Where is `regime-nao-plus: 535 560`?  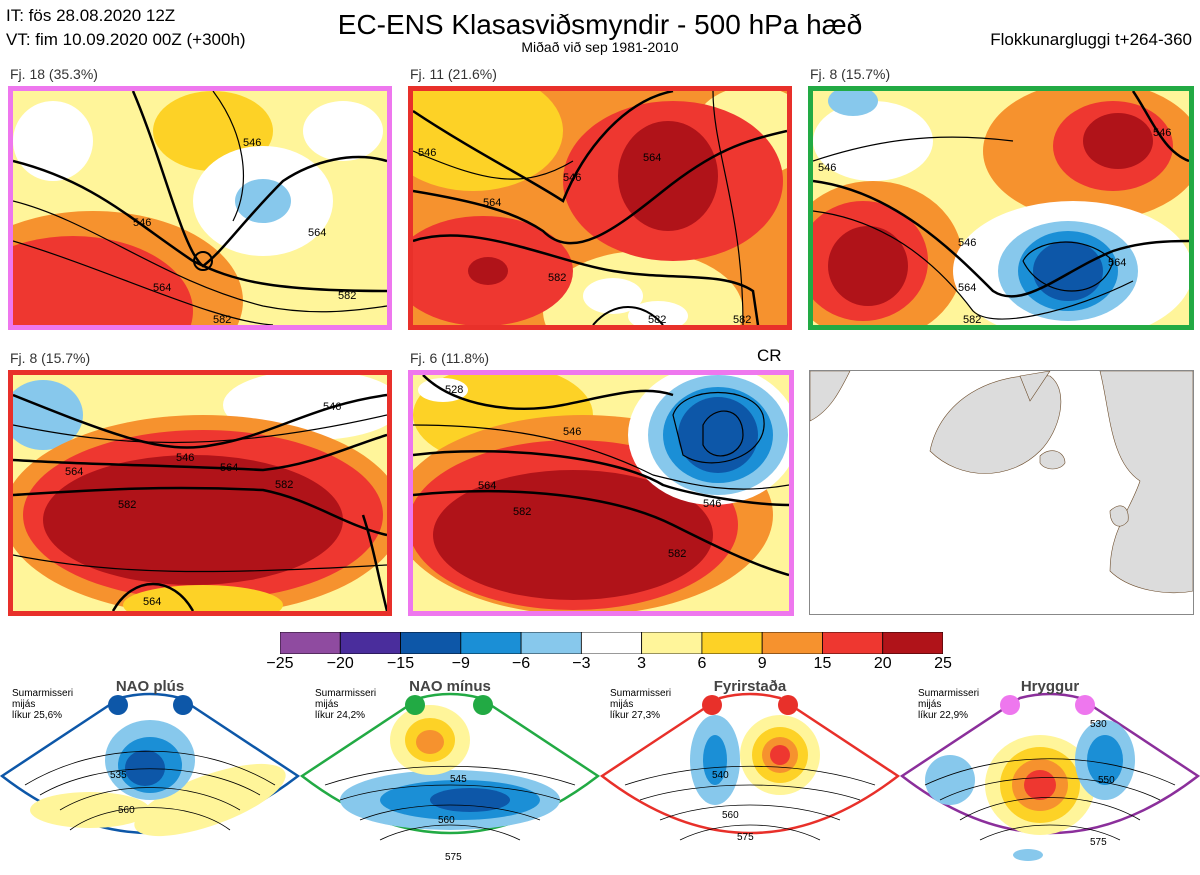 regime-nao-plus: 535 560 is located at coordinates (150, 770).